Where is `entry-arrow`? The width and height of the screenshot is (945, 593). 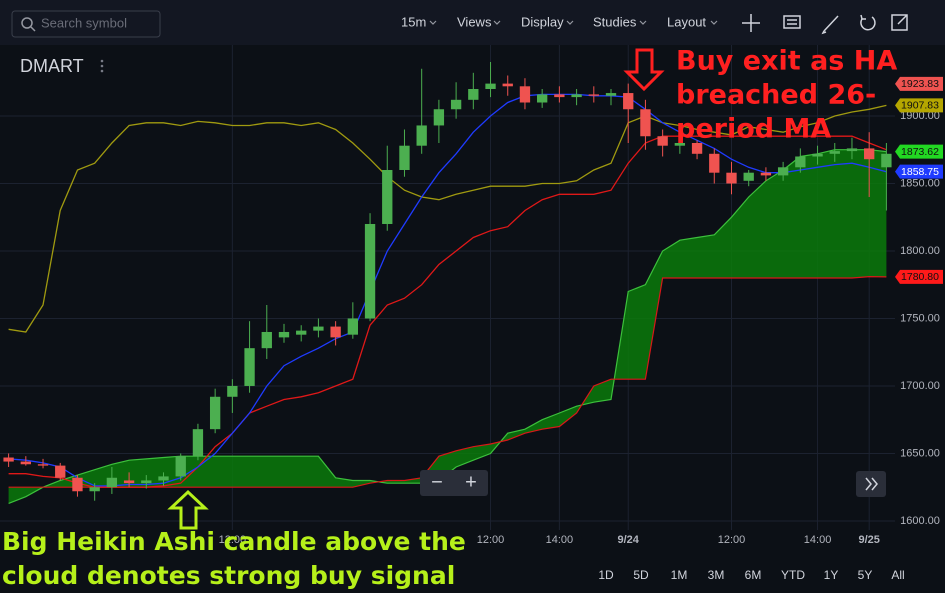
entry-arrow is located at coordinates (188, 509).